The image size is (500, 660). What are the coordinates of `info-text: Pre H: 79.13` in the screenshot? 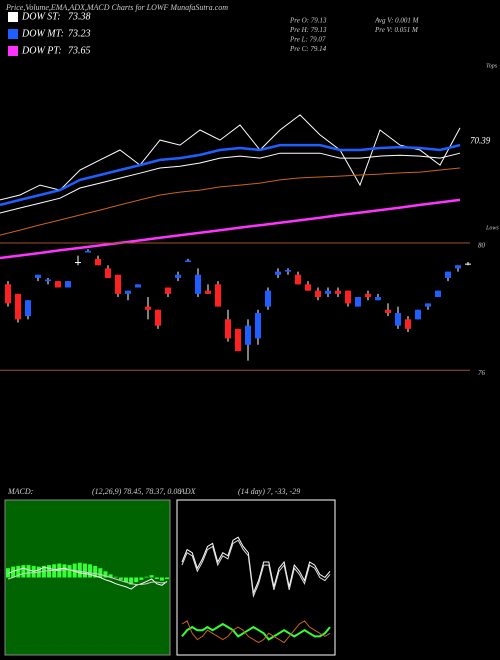 It's located at (308, 30).